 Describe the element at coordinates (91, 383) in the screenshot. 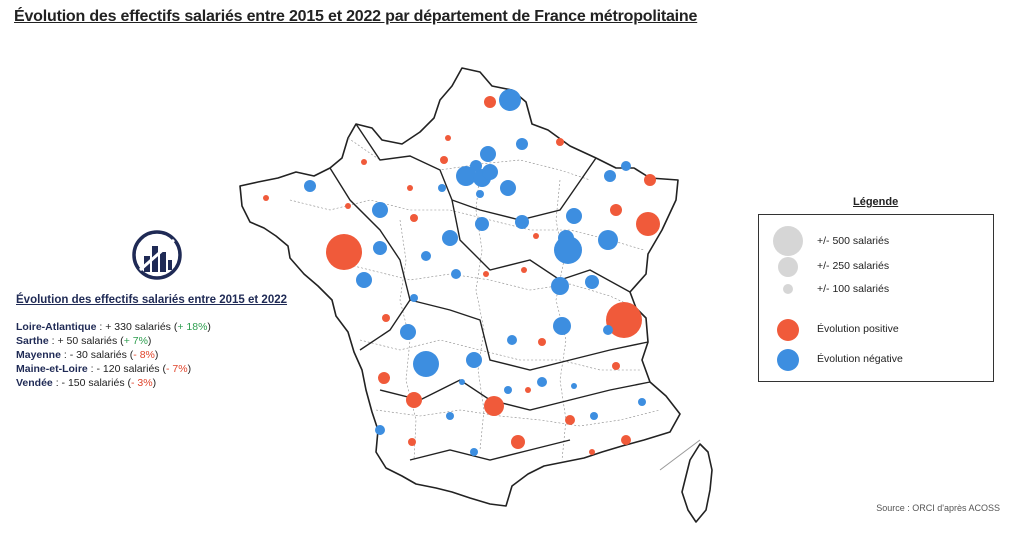

I see `stat-value: : - 150 salariés (` at that location.